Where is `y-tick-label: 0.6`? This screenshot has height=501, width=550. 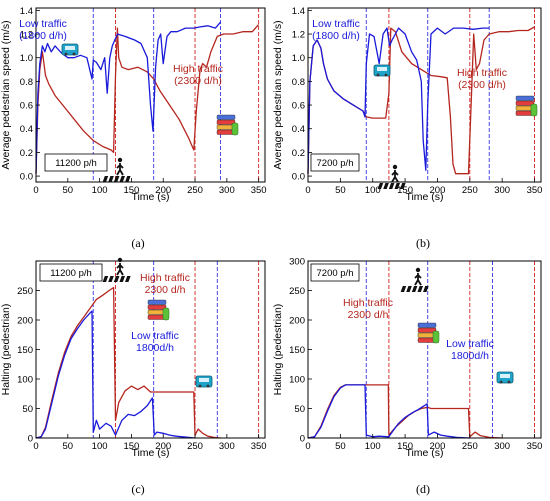 y-tick-label: 0.6 is located at coordinates (26, 106).